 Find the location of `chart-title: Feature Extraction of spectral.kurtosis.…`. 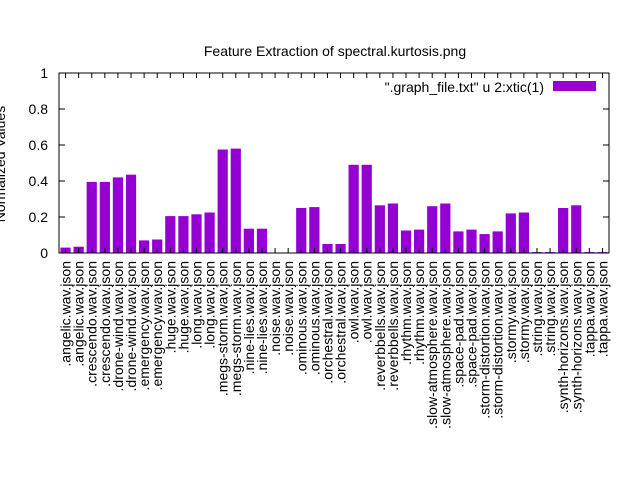

chart-title: Feature Extraction of spectral.kurtosis.… is located at coordinates (335, 51).